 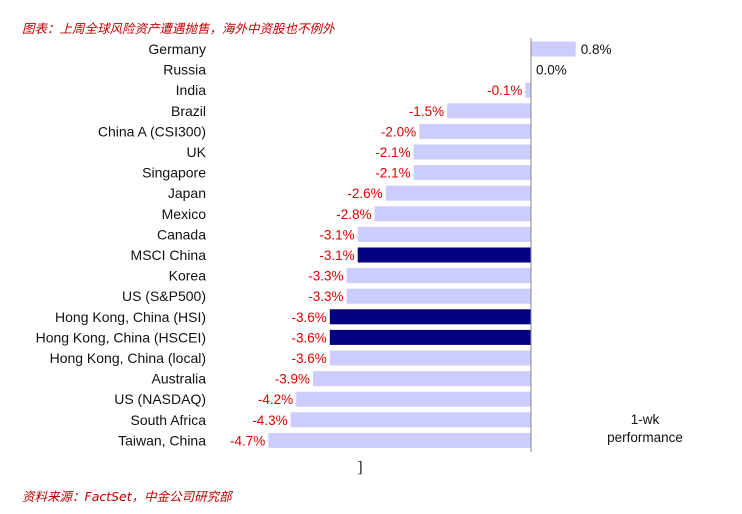 What do you see at coordinates (309, 358) in the screenshot?
I see `value-label-hong-kong-china-local: -3.6%` at bounding box center [309, 358].